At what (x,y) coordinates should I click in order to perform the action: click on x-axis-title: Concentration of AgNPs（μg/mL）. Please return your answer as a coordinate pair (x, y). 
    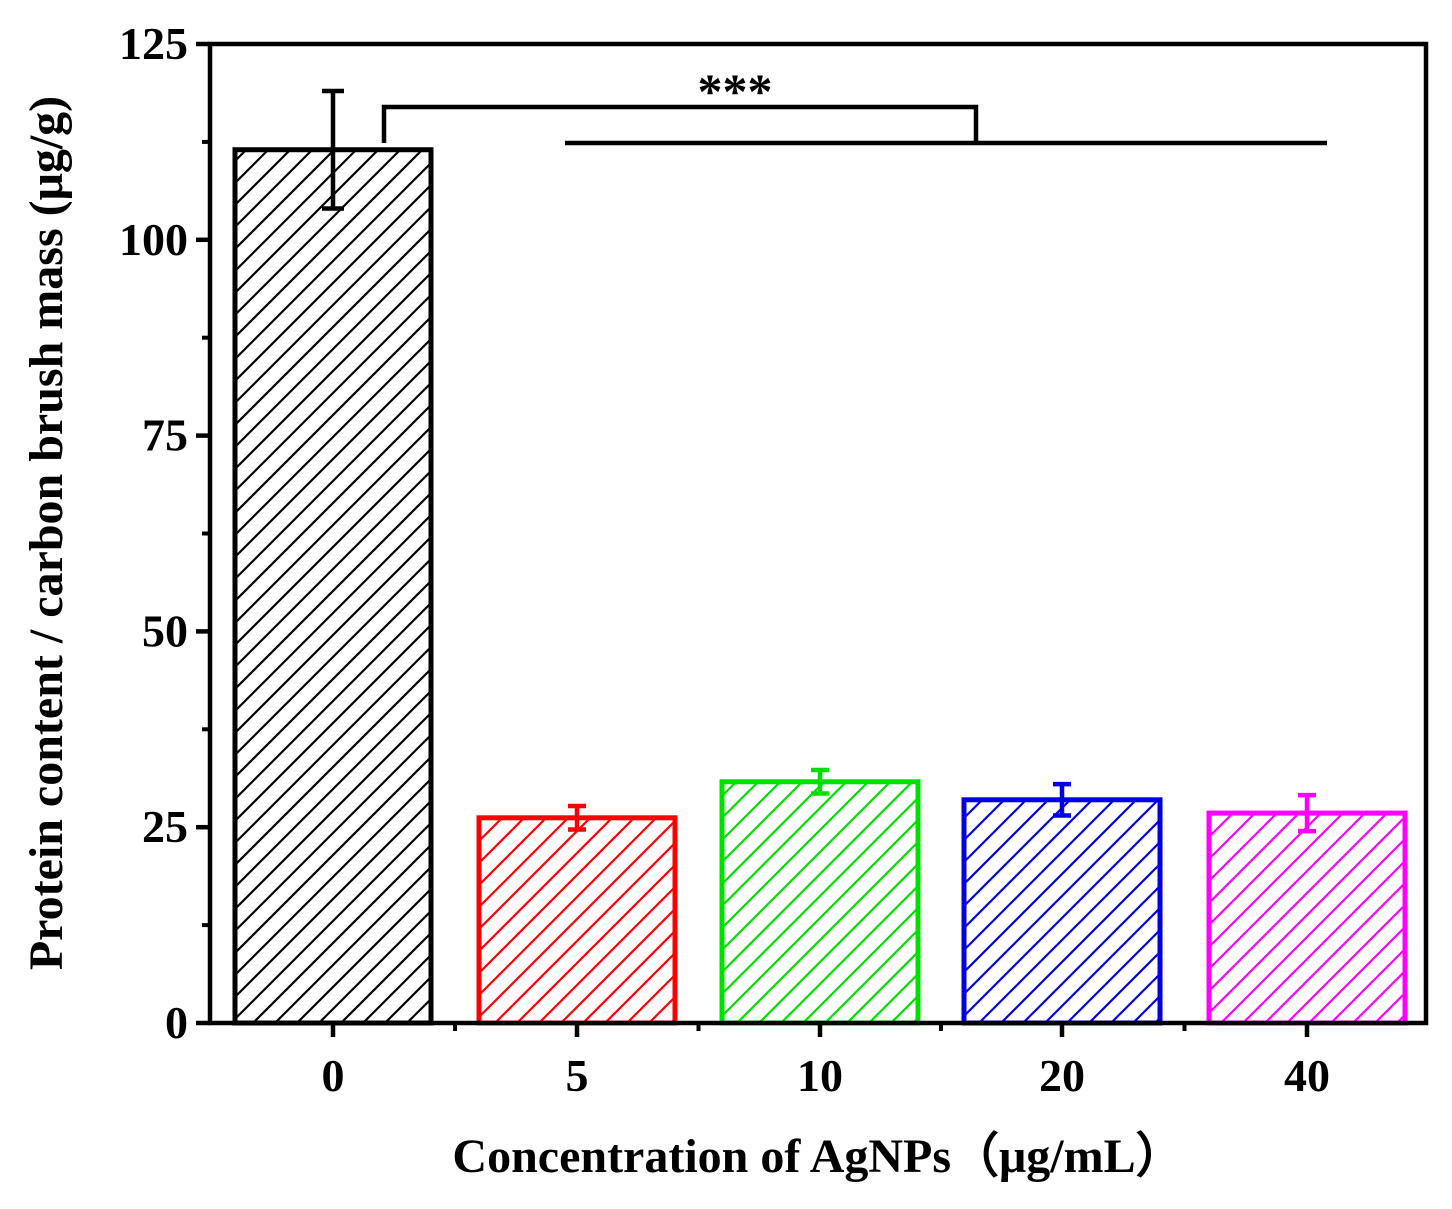
    Looking at the image, I should click on (817, 1156).